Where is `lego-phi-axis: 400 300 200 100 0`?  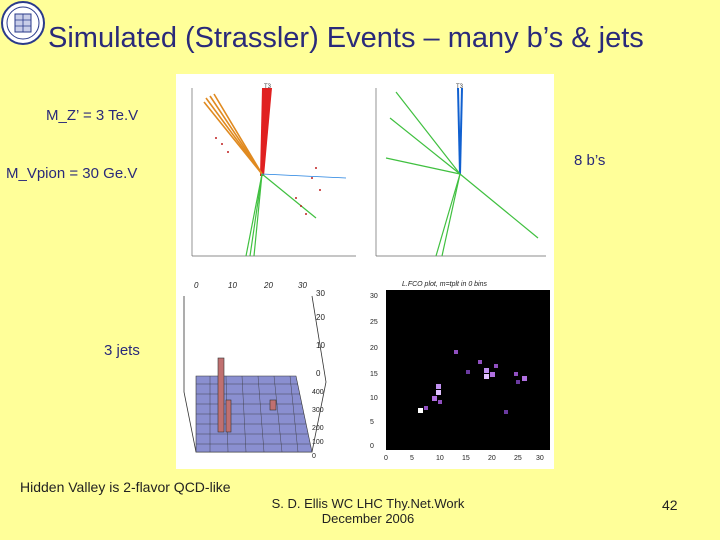 lego-phi-axis: 400 300 200 100 0 is located at coordinates (318, 424).